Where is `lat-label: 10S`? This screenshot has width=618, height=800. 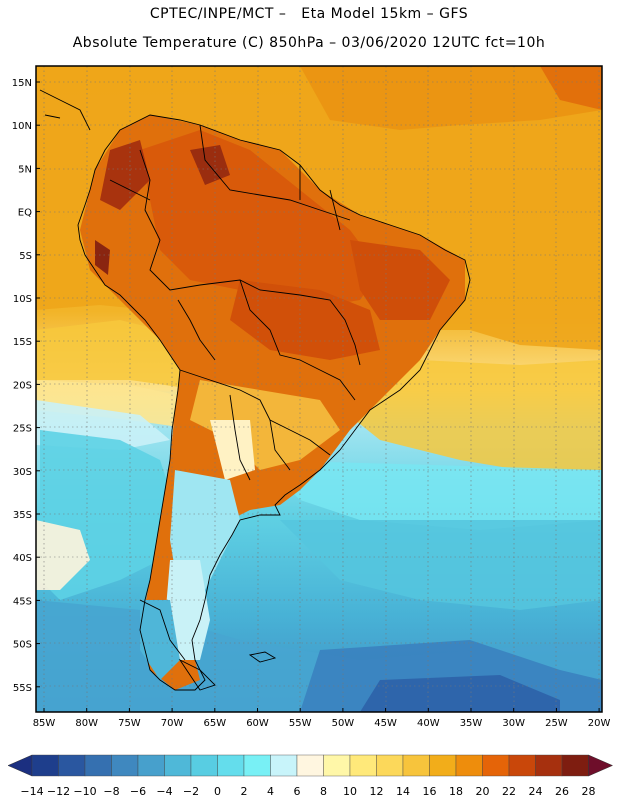 lat-label: 10S is located at coordinates (22, 299).